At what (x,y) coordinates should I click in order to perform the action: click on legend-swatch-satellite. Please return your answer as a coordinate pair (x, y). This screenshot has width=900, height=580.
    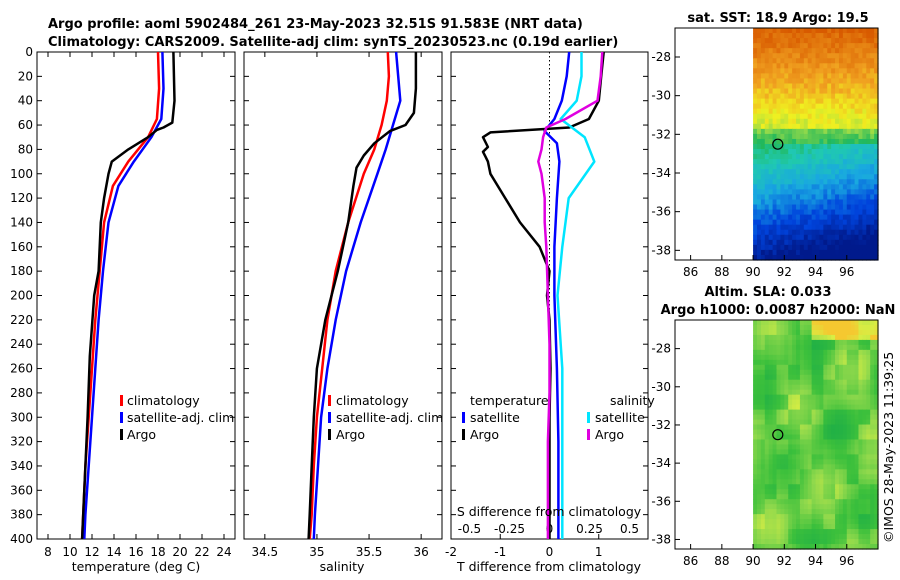
    Looking at the image, I should click on (329, 417).